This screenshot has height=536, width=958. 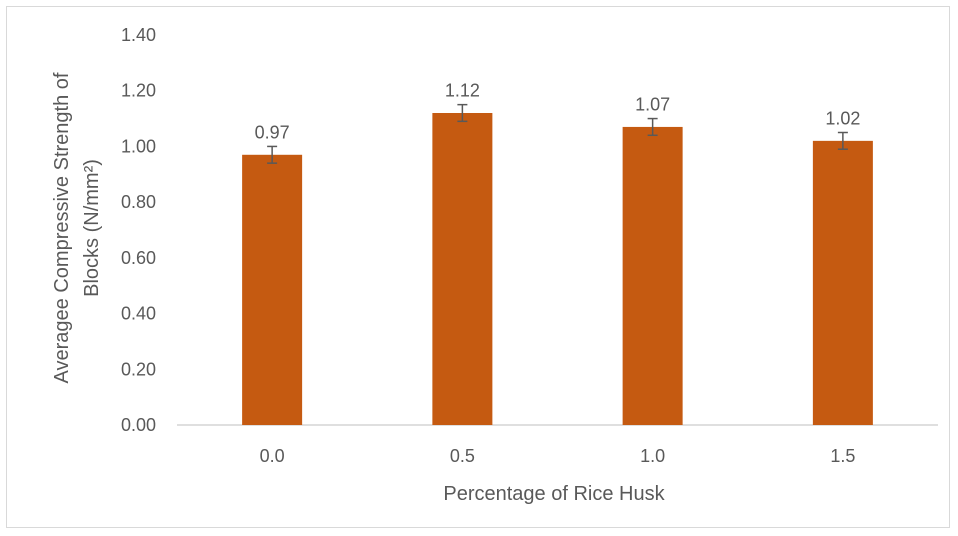 What do you see at coordinates (557, 133) in the screenshot?
I see `error-bars` at bounding box center [557, 133].